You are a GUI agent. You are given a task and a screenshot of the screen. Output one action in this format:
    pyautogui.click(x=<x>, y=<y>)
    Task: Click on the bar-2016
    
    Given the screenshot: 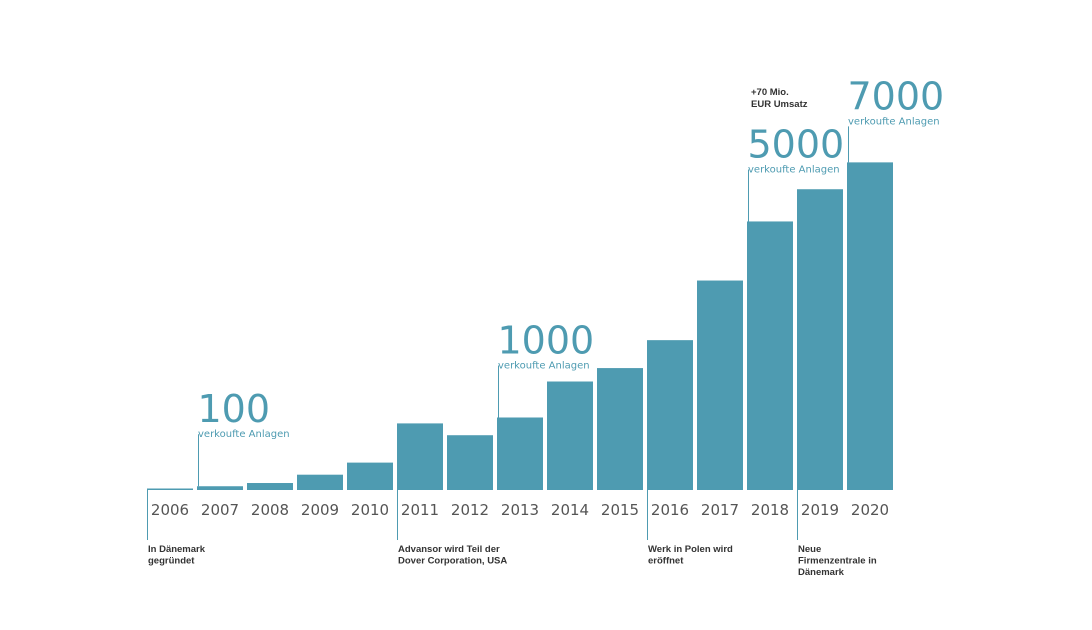 What is the action you would take?
    pyautogui.click(x=670, y=415)
    